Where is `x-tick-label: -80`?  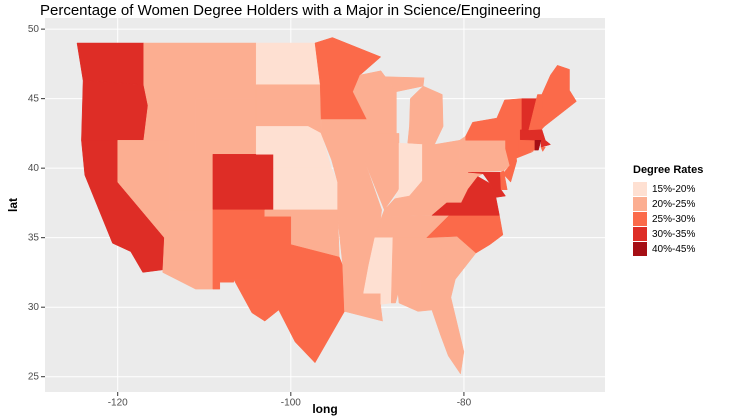
x-tick-label: -80 is located at coordinates (464, 403).